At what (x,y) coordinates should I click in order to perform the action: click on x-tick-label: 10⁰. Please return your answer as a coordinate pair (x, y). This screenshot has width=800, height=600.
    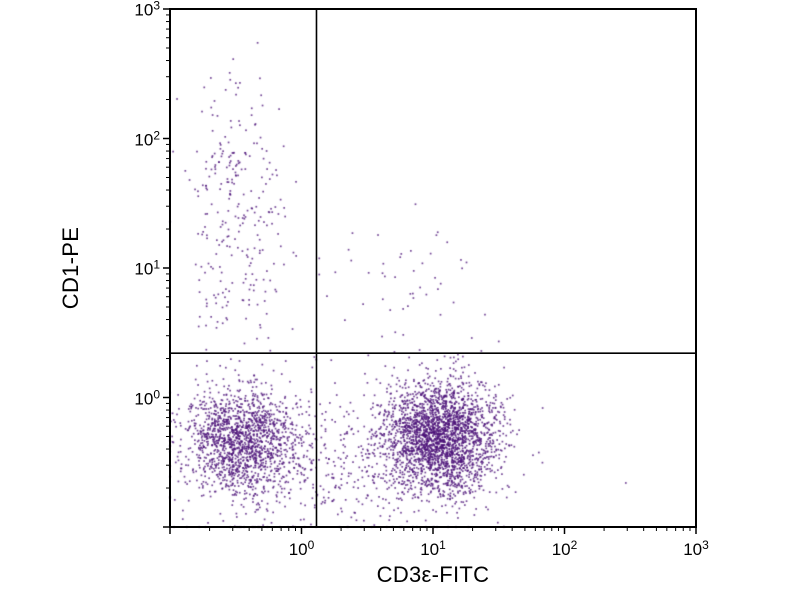
    Looking at the image, I should click on (301, 548).